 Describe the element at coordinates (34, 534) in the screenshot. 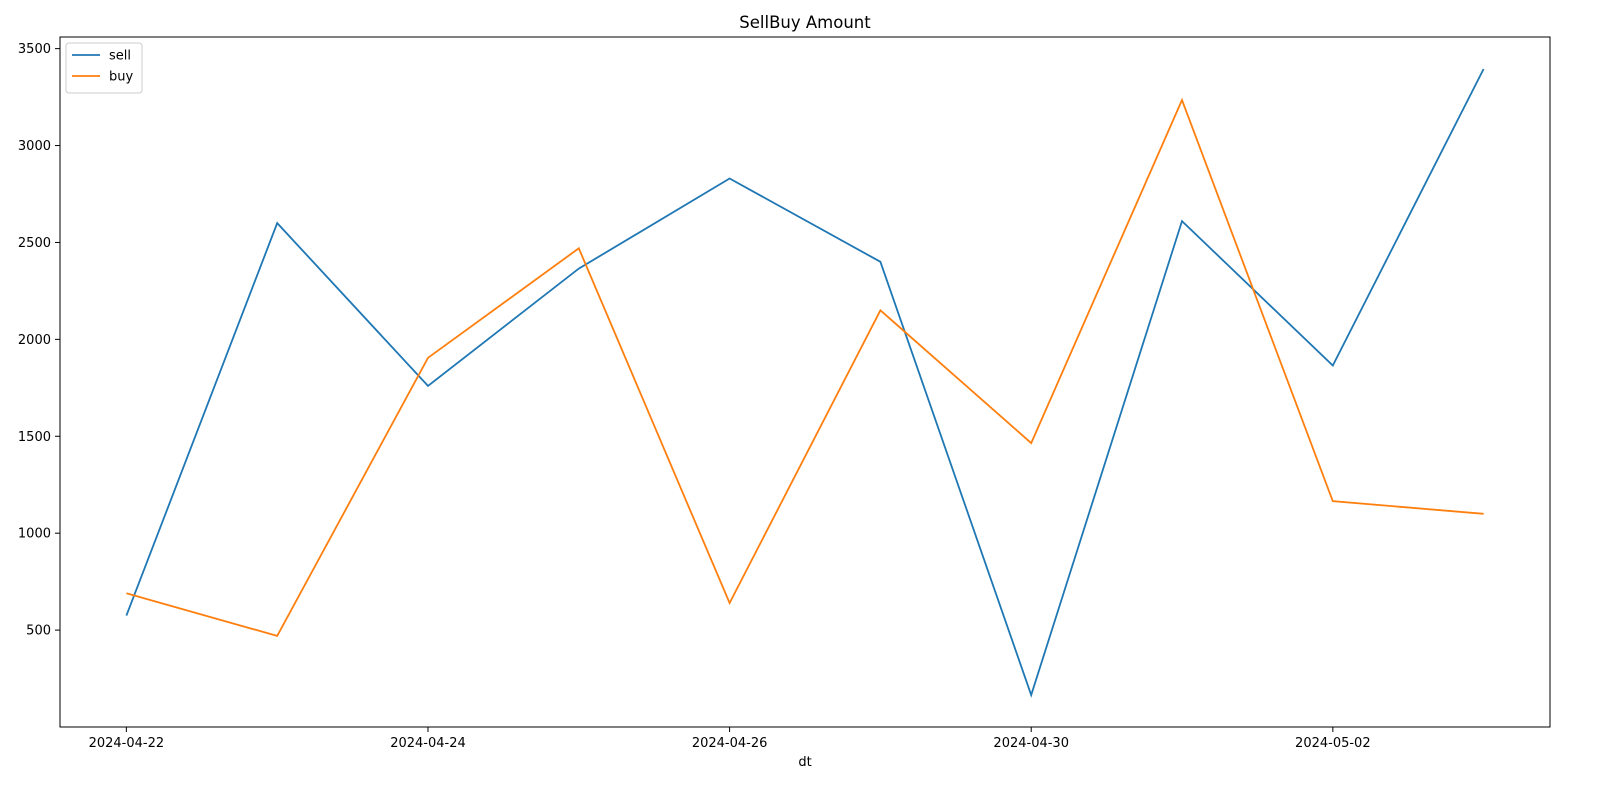

I see `y-tick-label: 1000` at that location.